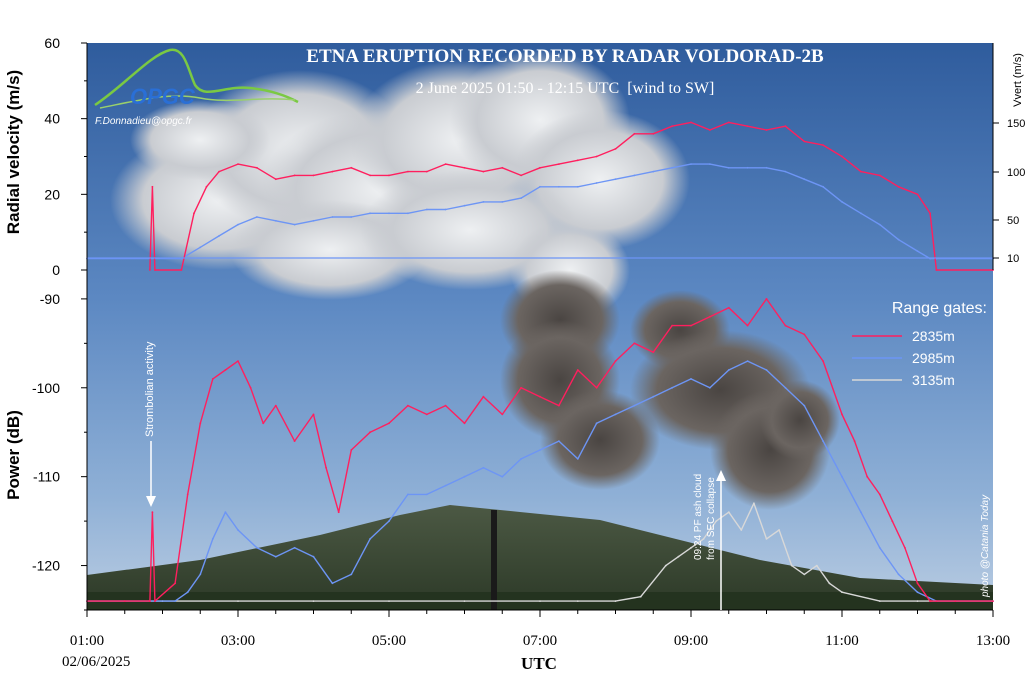 The image size is (1030, 689). What do you see at coordinates (933, 336) in the screenshot?
I see `legend-label-2835m: 2835m` at bounding box center [933, 336].